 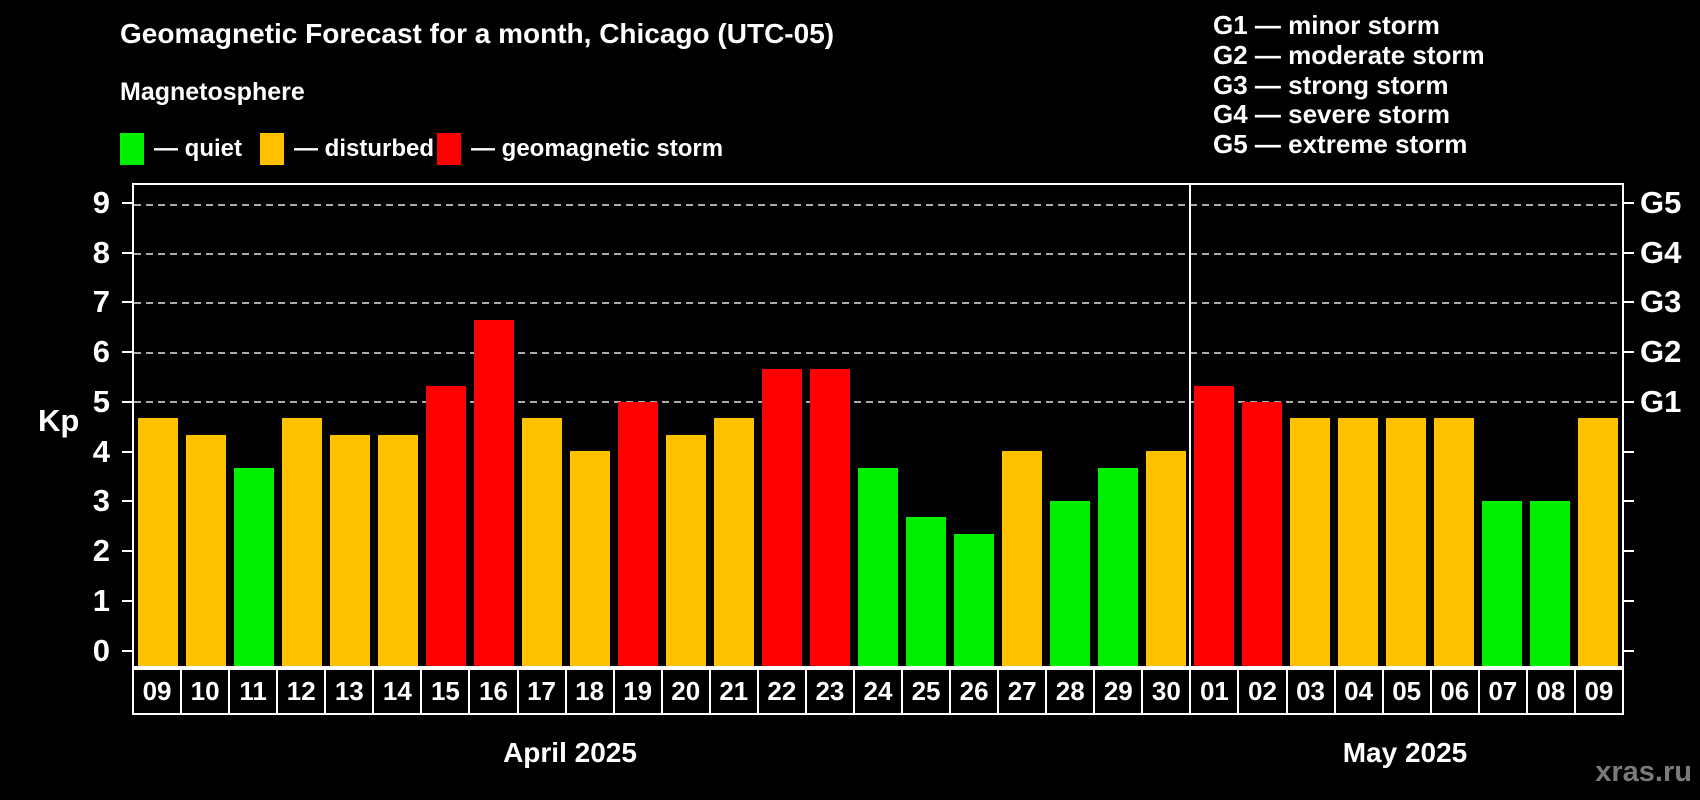 What do you see at coordinates (158, 691) in the screenshot?
I see `day-label-apr-09: 09` at bounding box center [158, 691].